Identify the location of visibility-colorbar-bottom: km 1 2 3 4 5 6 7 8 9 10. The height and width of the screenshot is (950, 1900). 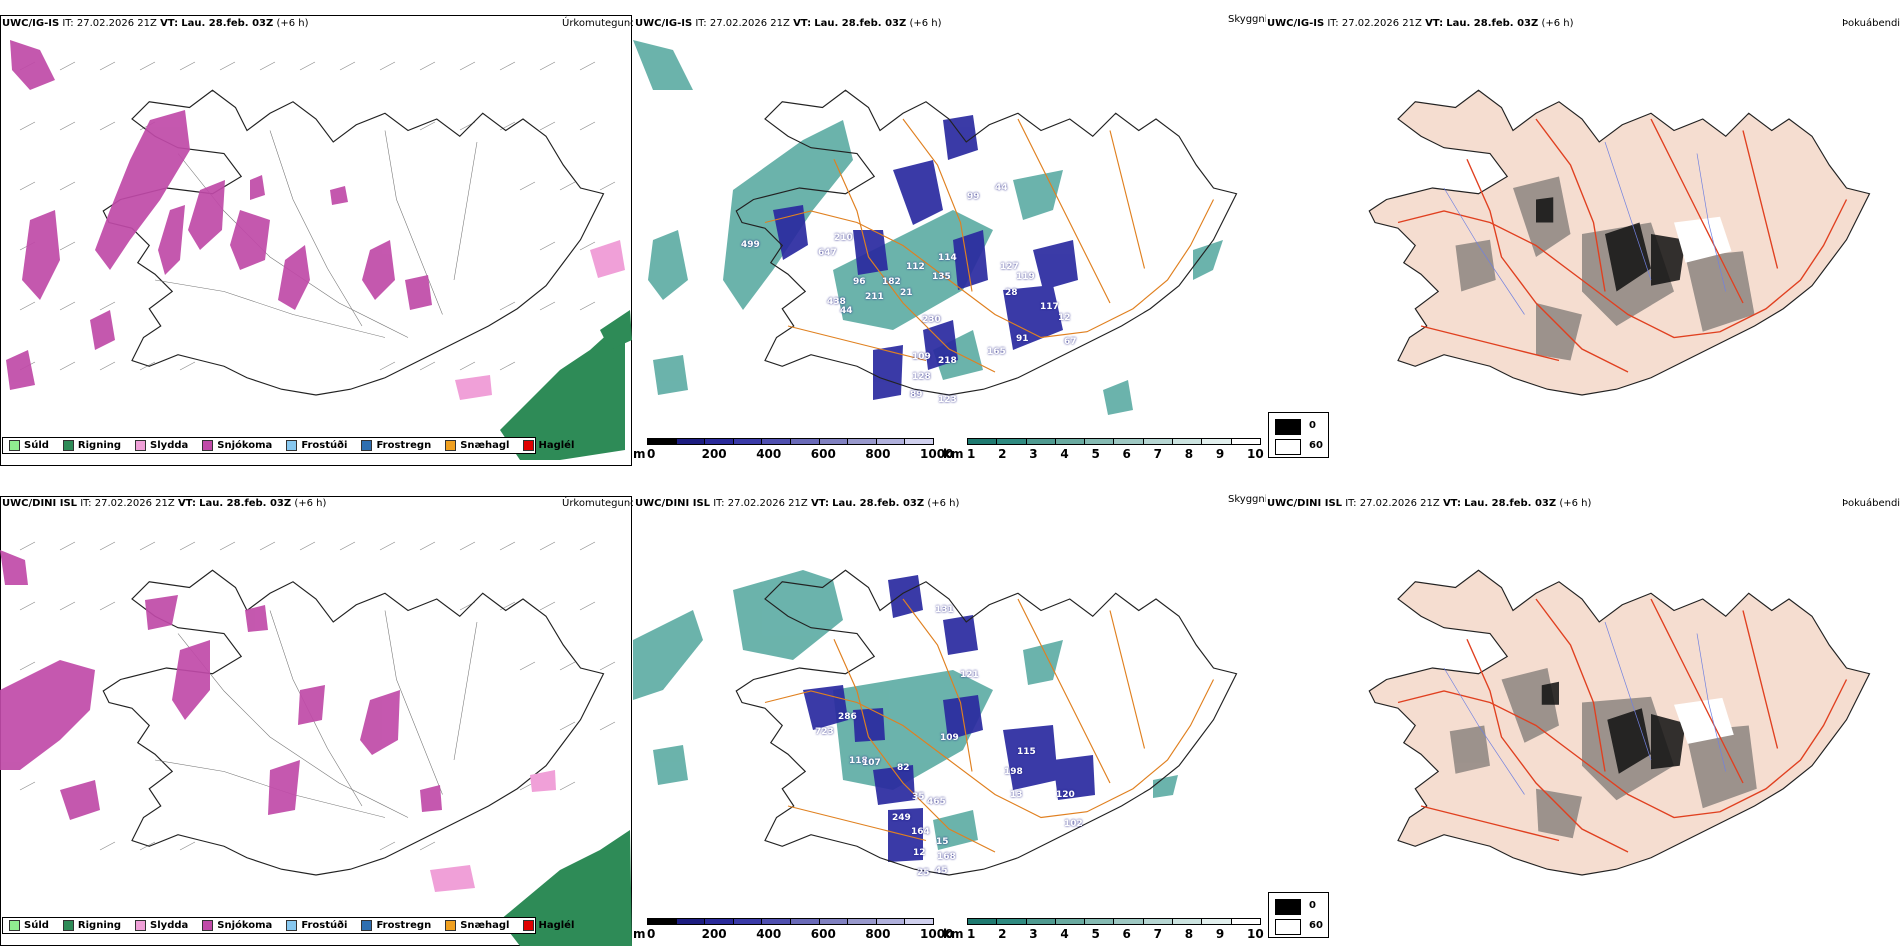
(1104, 931).